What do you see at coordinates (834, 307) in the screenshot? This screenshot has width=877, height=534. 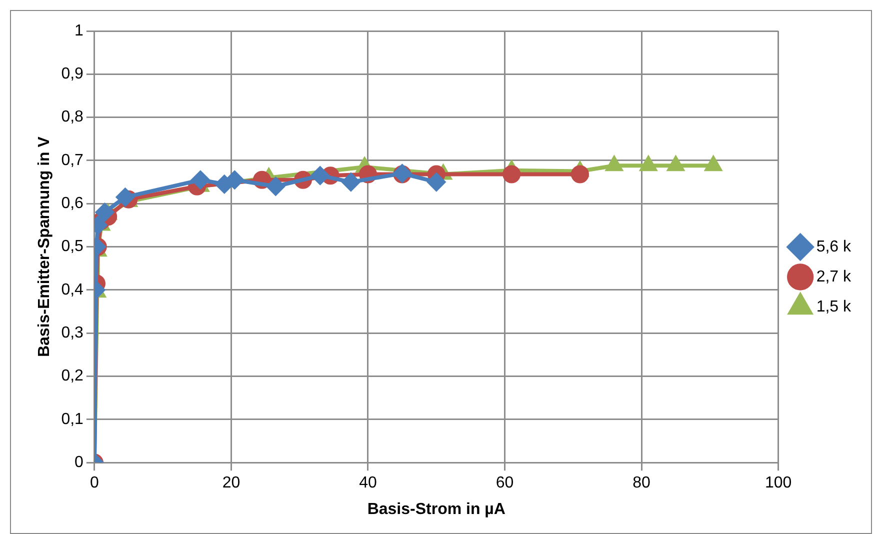 I see `legend-label: 1,5 k` at bounding box center [834, 307].